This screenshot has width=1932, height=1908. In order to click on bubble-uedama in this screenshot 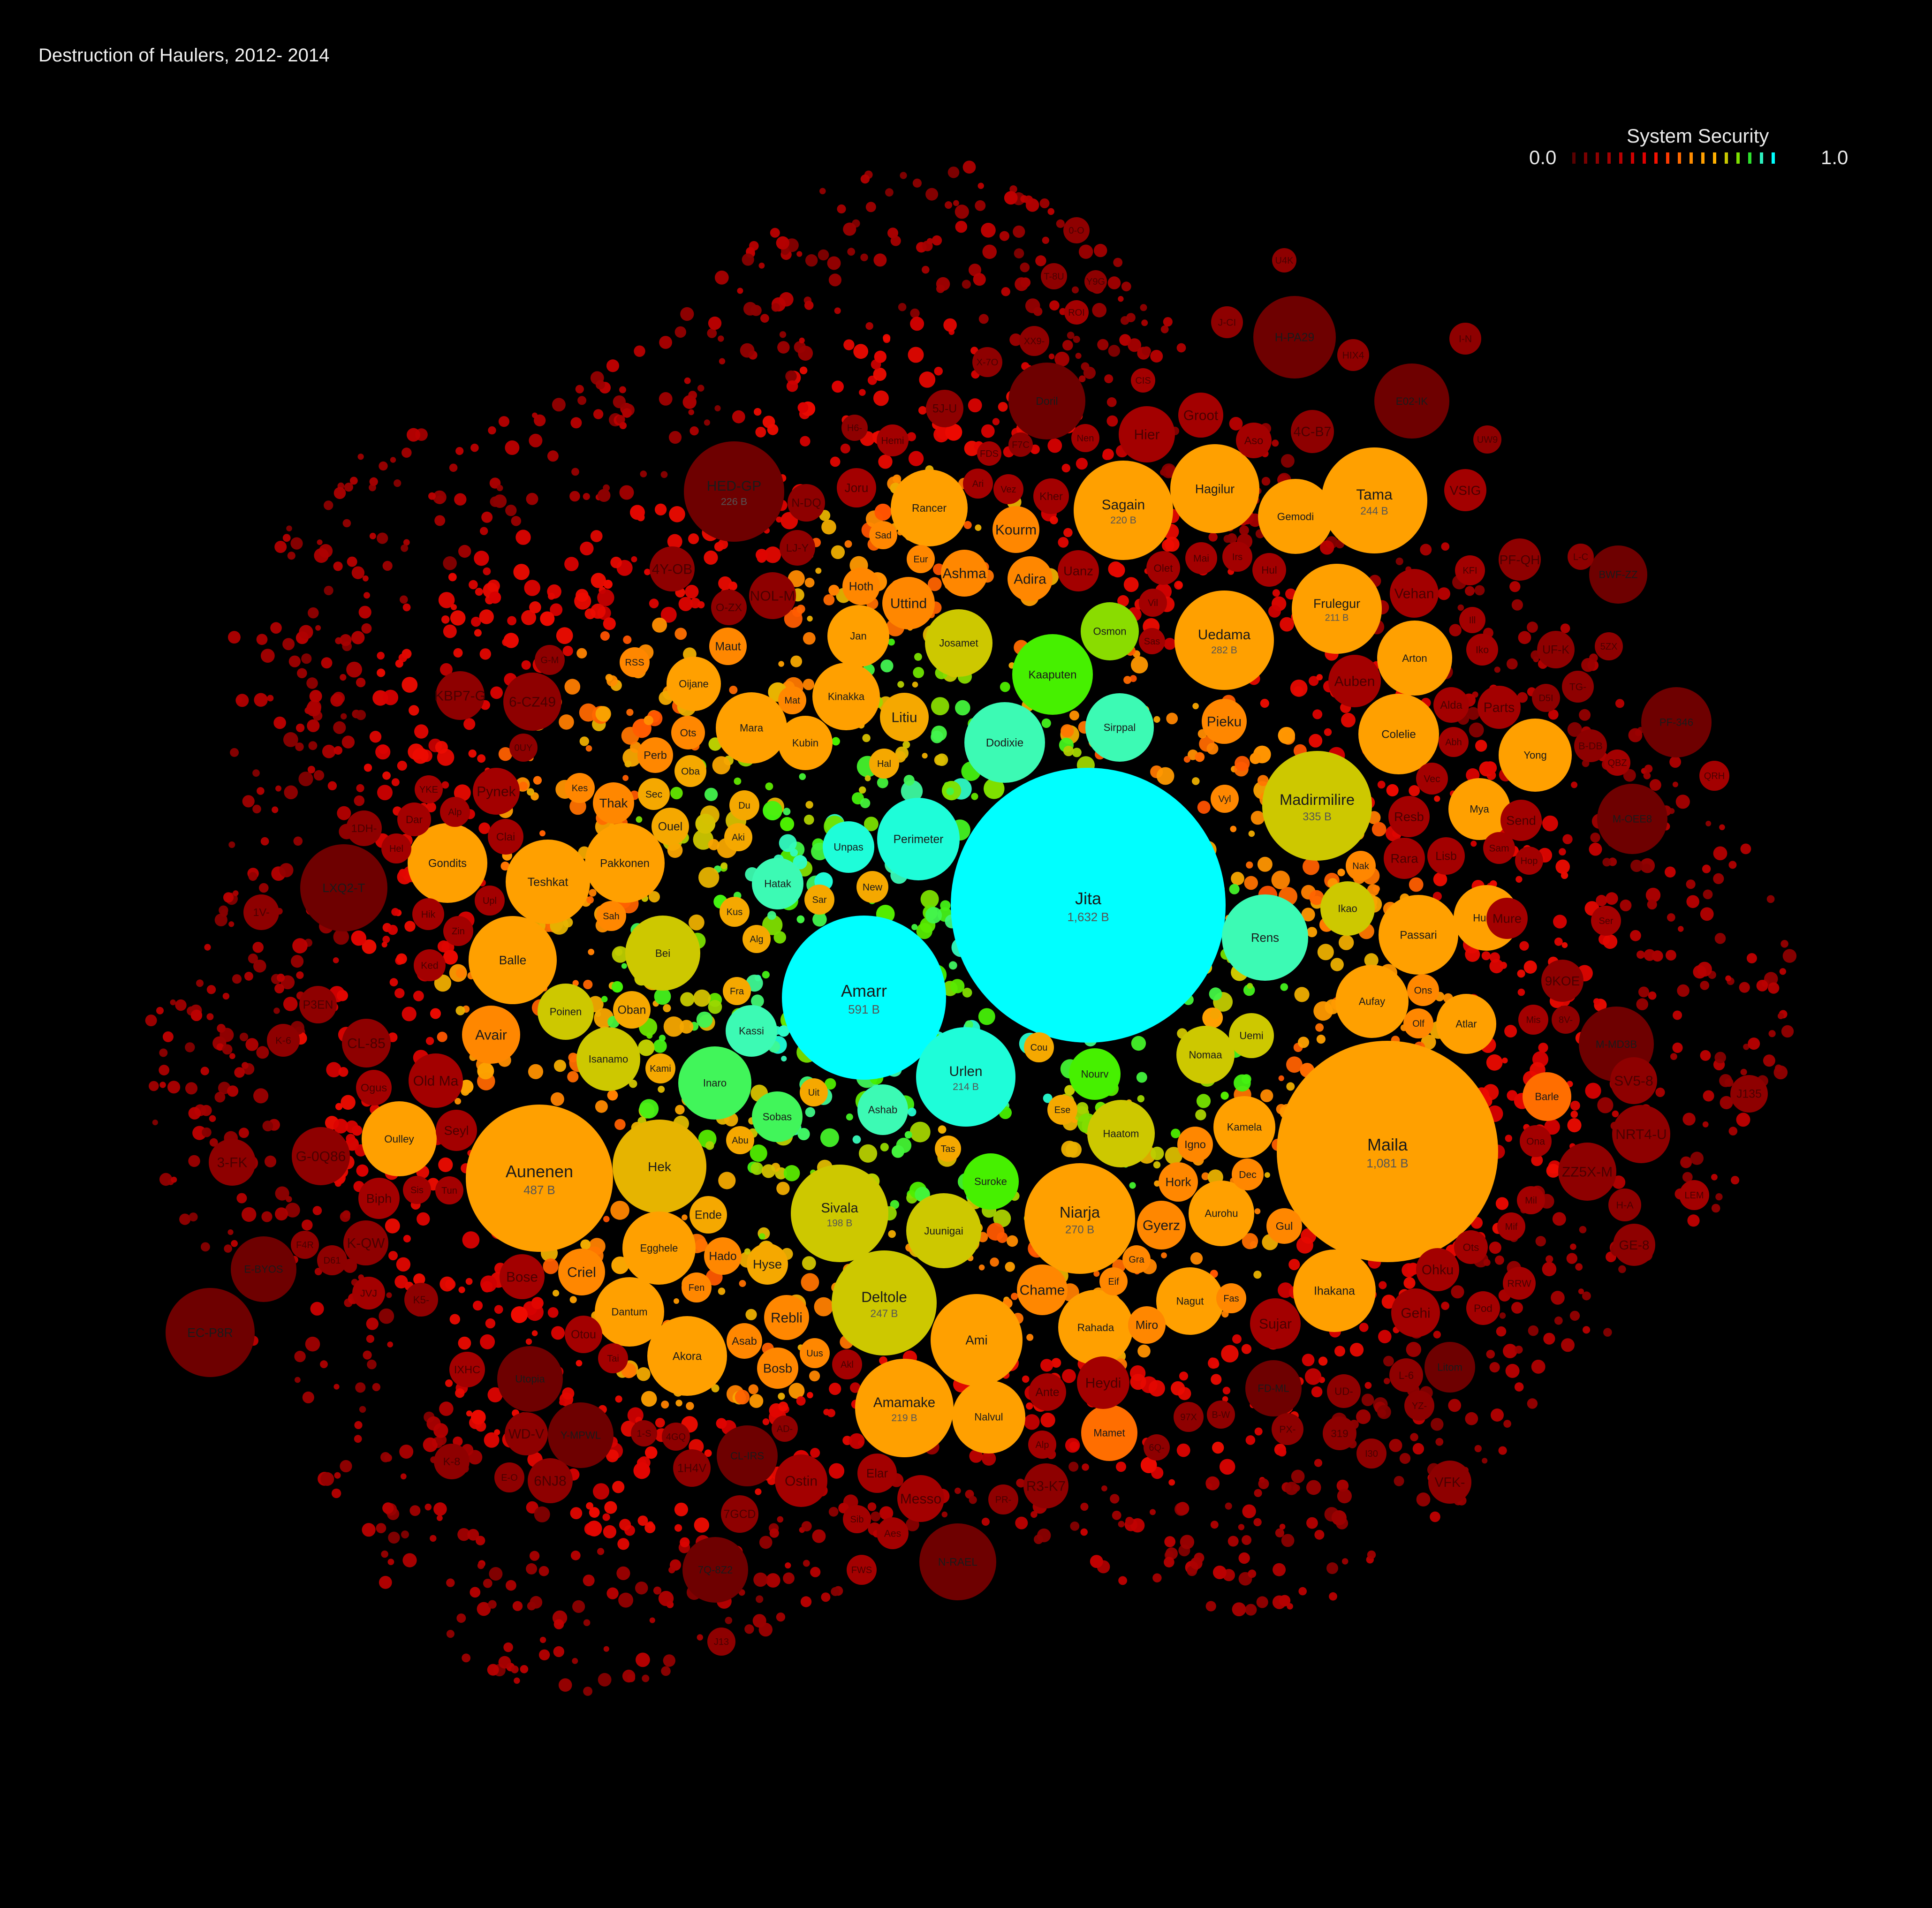, I will do `click(1224, 641)`.